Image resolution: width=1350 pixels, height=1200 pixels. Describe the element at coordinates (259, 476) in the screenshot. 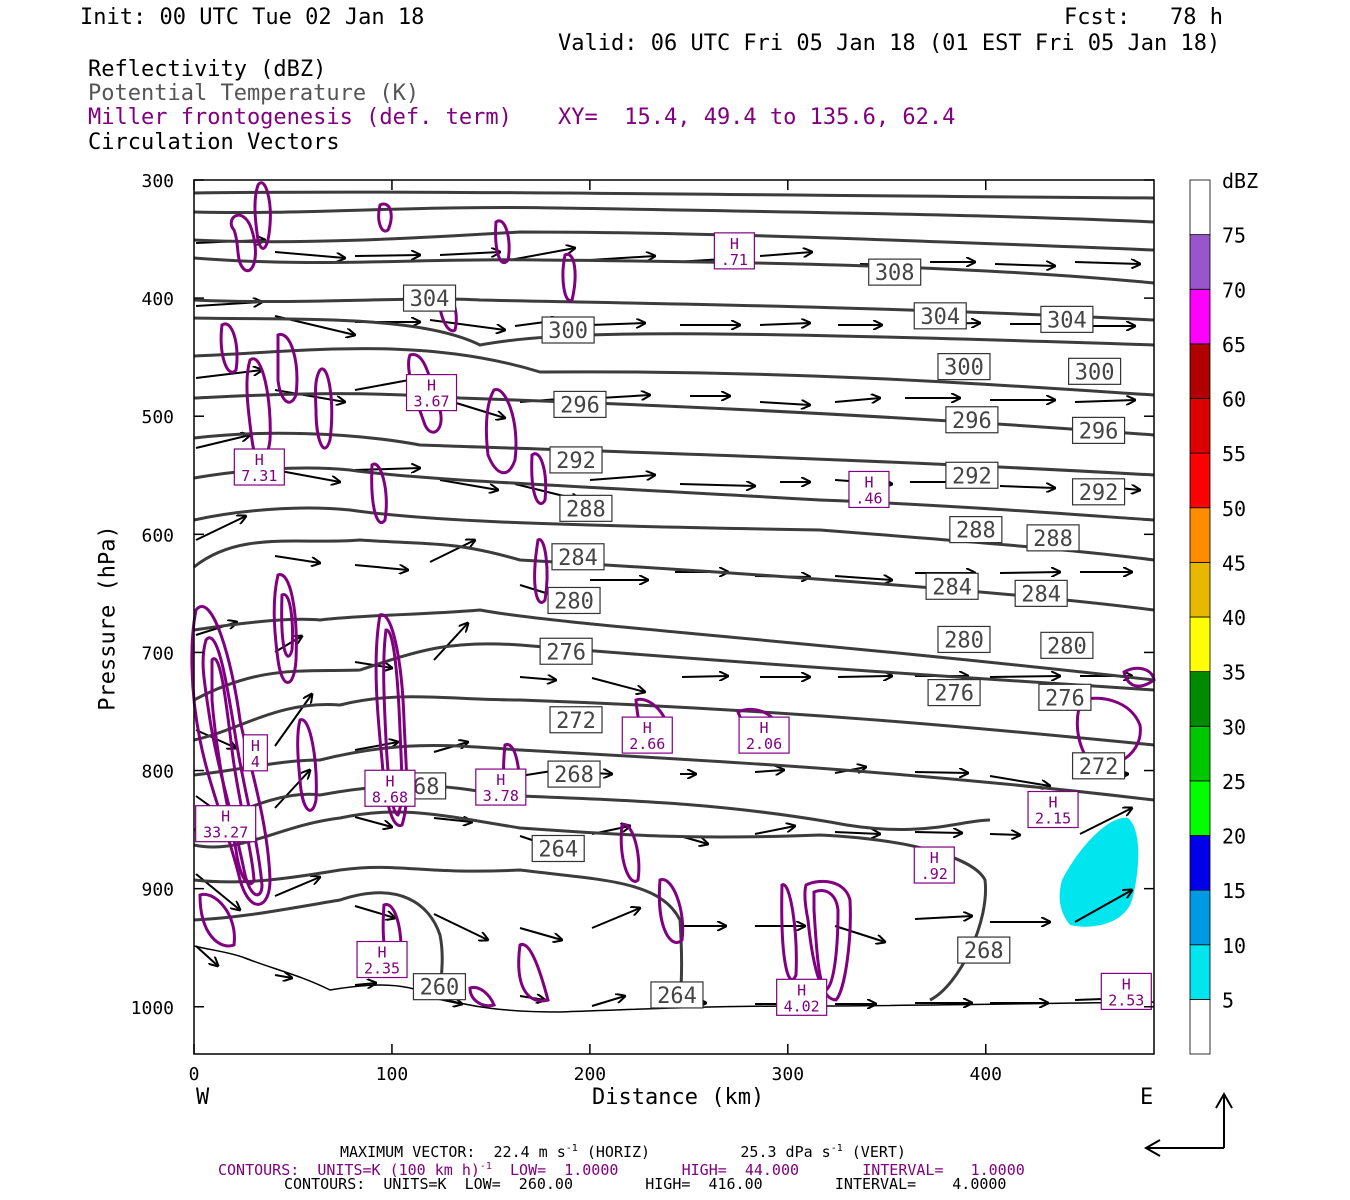

I see `frontogenesis-max-value-2: 7.31` at that location.